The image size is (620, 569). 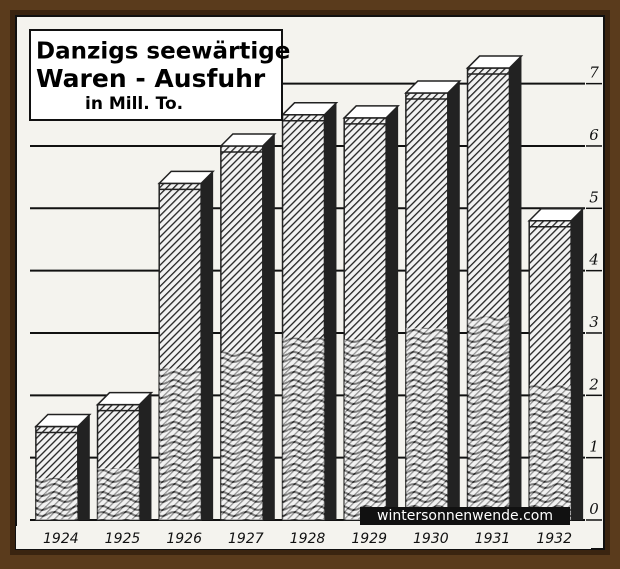 I want to click on y-tick-label: 7, so click(x=594, y=73).